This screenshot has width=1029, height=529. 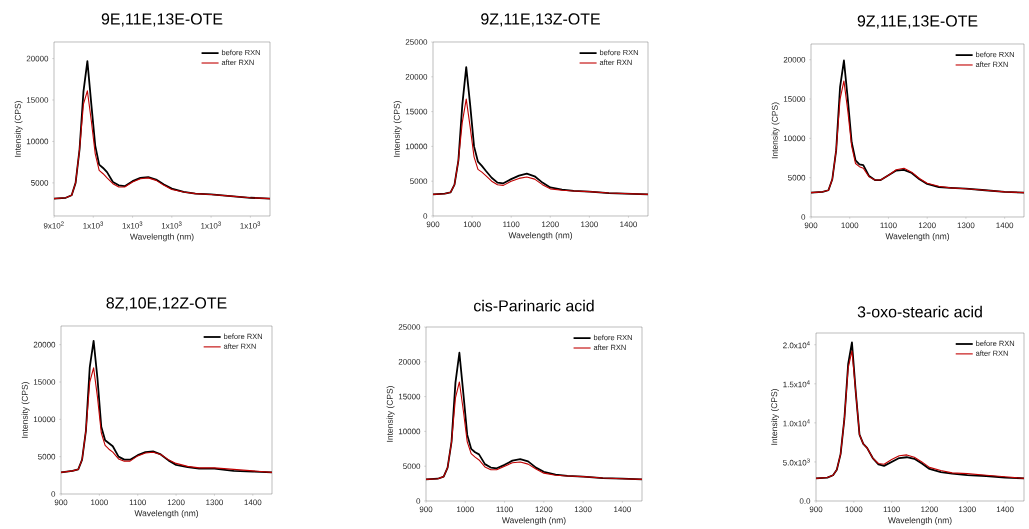 I want to click on chart-title: 8Z,10E,12Z-OTE, so click(x=166, y=304).